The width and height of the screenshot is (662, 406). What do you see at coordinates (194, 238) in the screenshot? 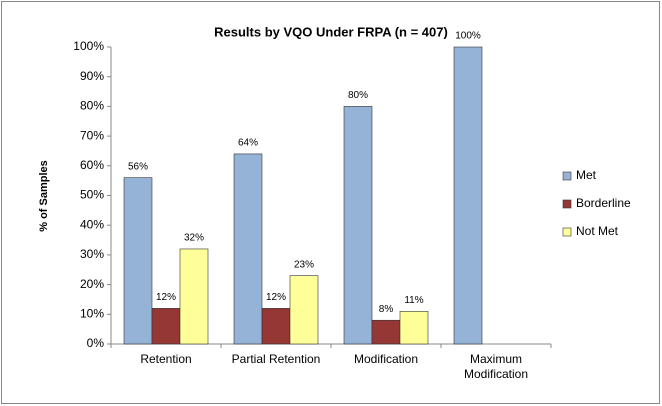
I see `value-label: 32%` at bounding box center [194, 238].